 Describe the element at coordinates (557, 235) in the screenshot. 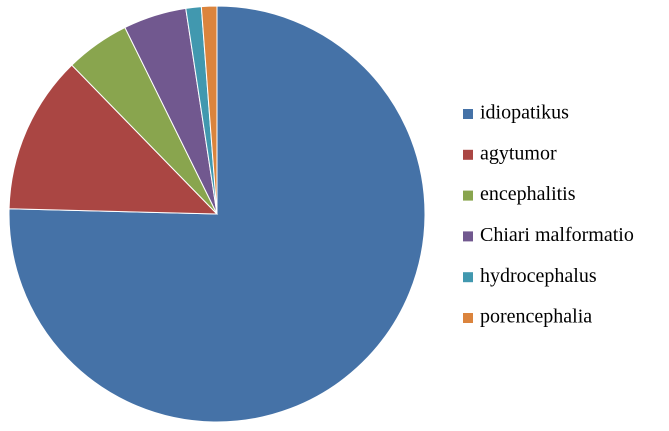

I see `legend-label: Chiari malformatio` at that location.